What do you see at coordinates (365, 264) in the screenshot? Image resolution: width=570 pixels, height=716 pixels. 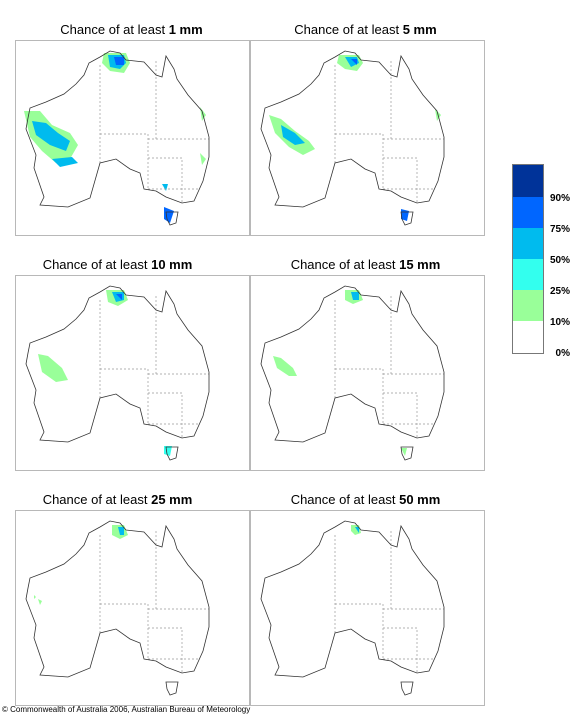 I see `panel-title-15mm: Chance of at least 15 mm` at bounding box center [365, 264].